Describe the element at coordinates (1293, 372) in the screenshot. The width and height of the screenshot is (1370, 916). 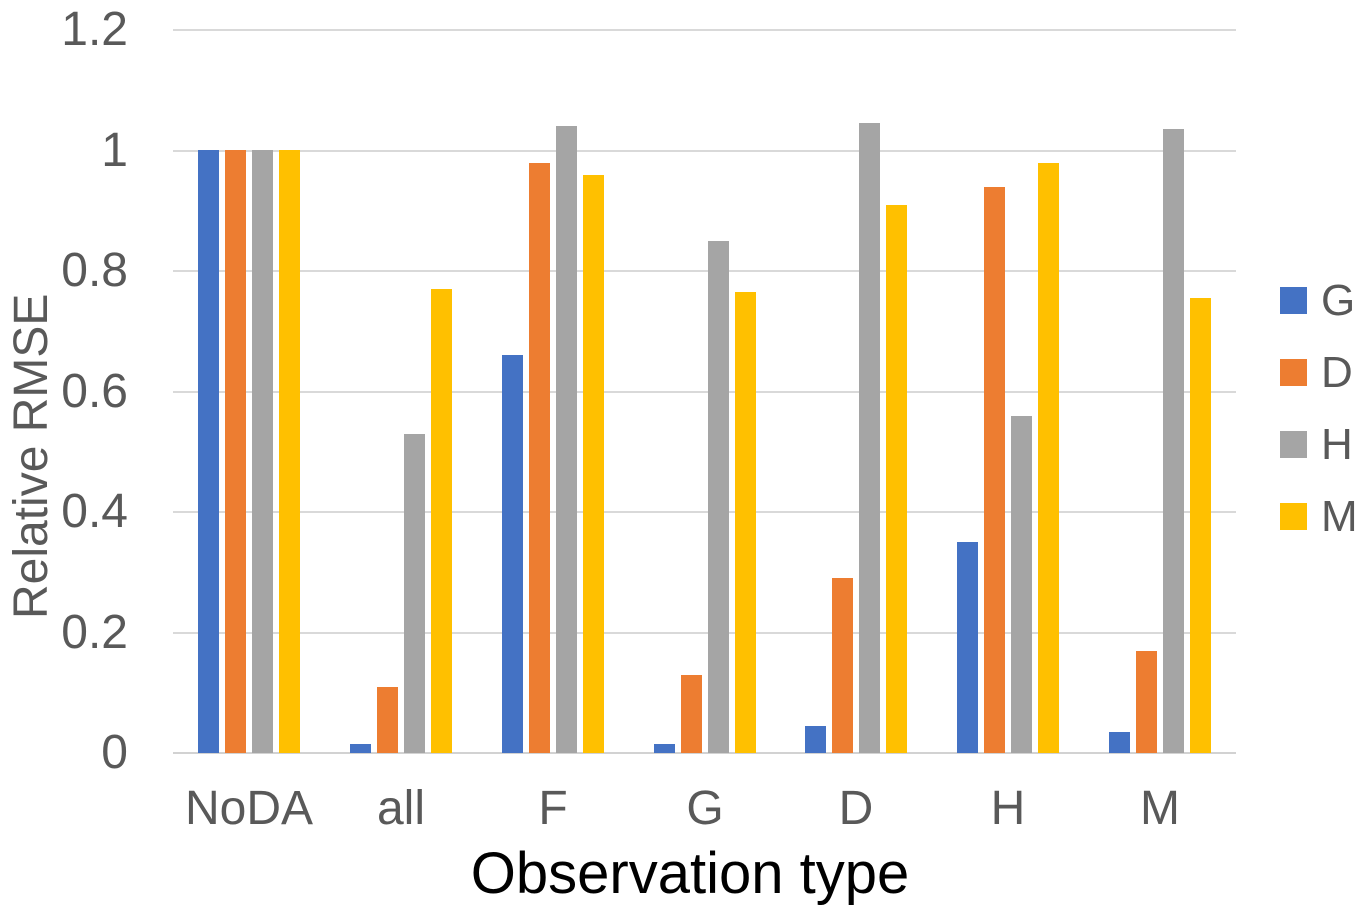
I see `legend-swatch-D` at that location.